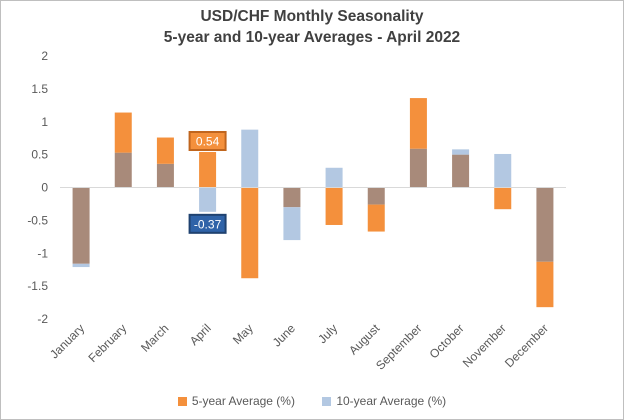  I want to click on chart-title-line1: USD/CHF Monthly Seasonality, so click(312, 16).